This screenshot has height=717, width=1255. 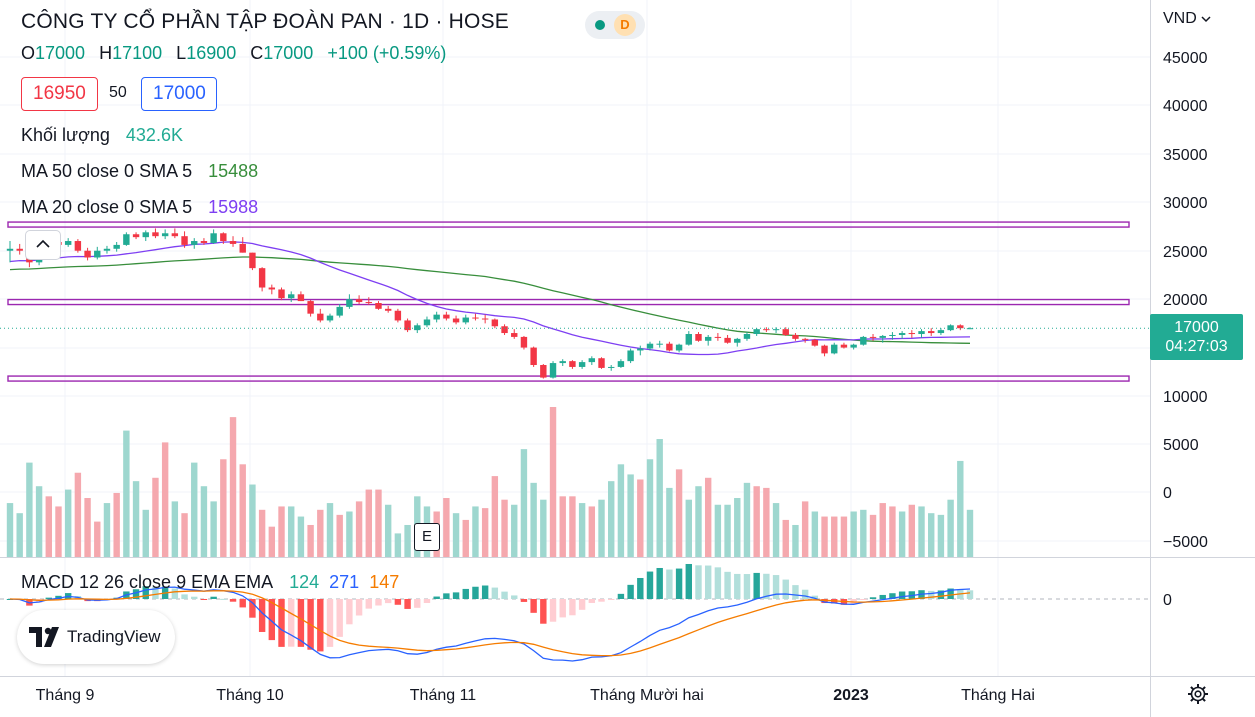 What do you see at coordinates (1206, 19) in the screenshot?
I see `chevron-down-icon` at bounding box center [1206, 19].